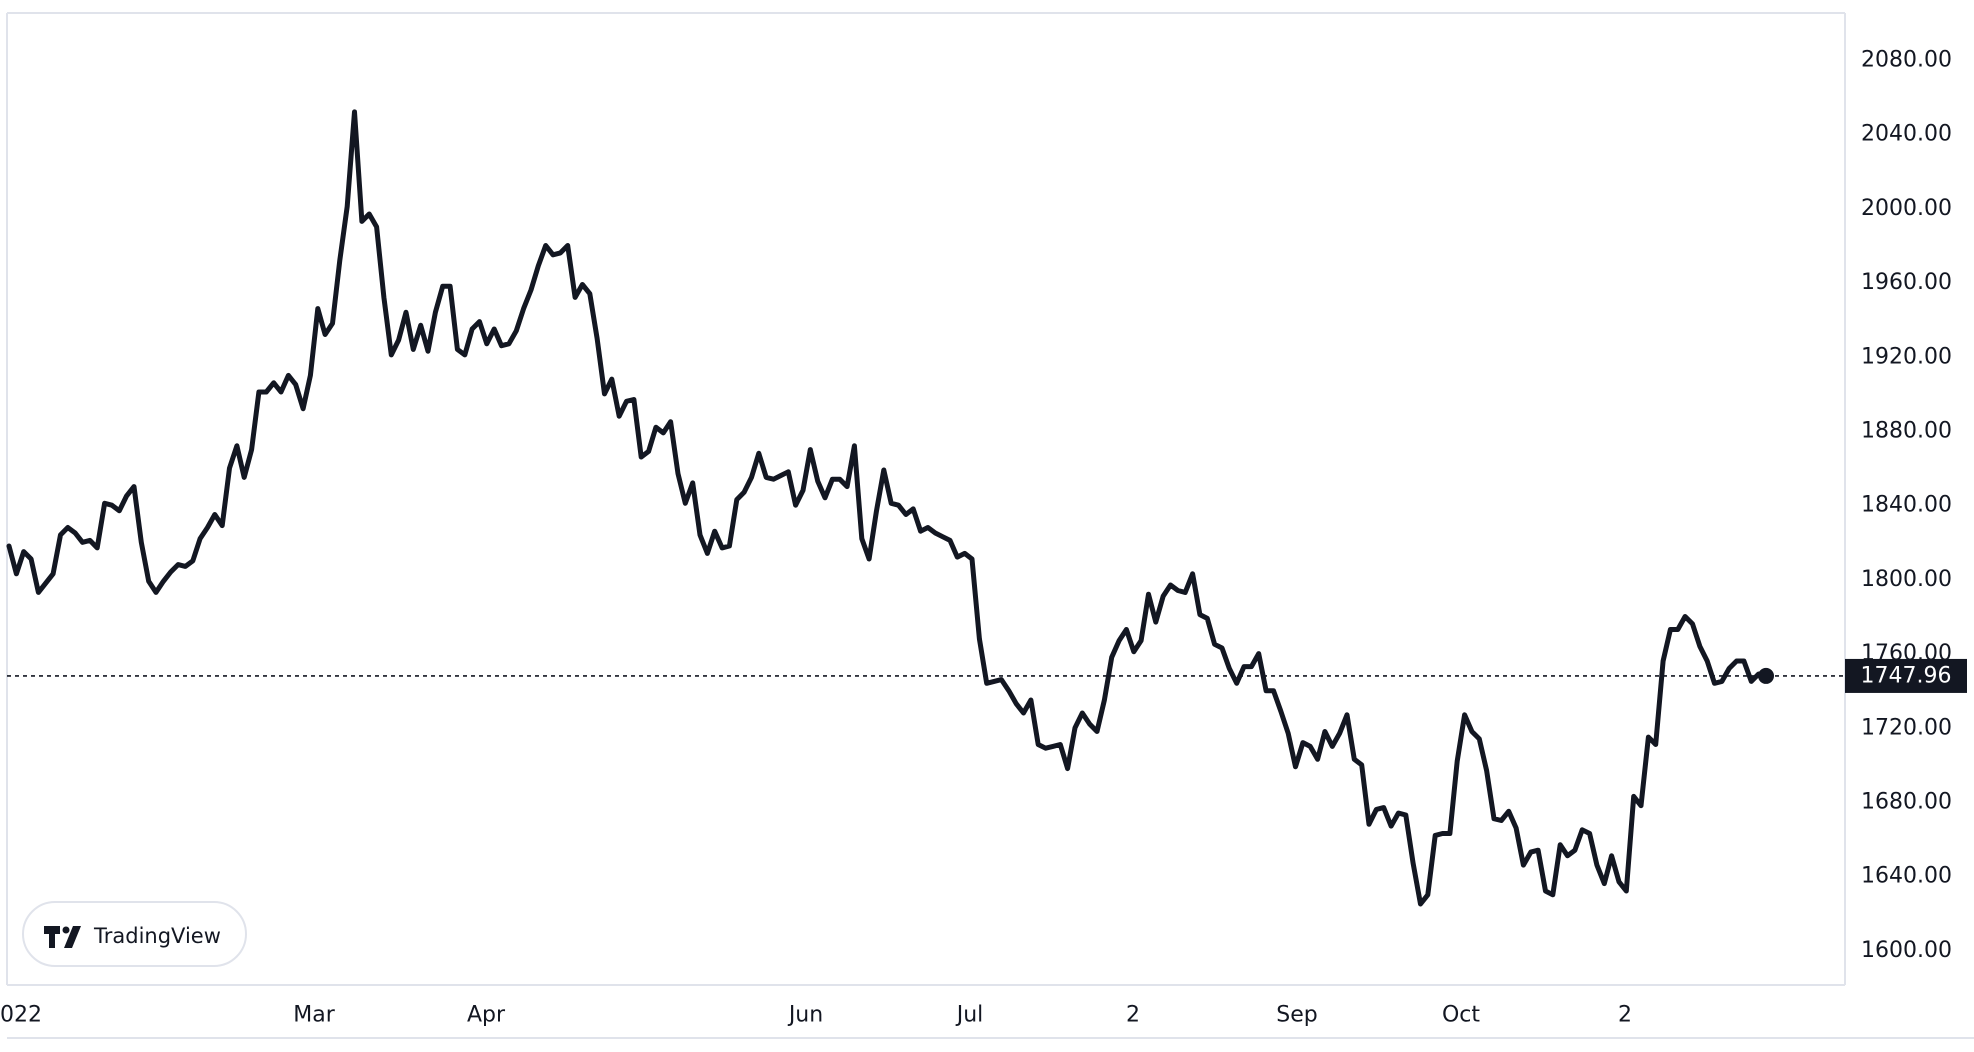 The image size is (1974, 1052). Describe the element at coordinates (1296, 1015) in the screenshot. I see `time-axis-tick-label: Sep` at that location.